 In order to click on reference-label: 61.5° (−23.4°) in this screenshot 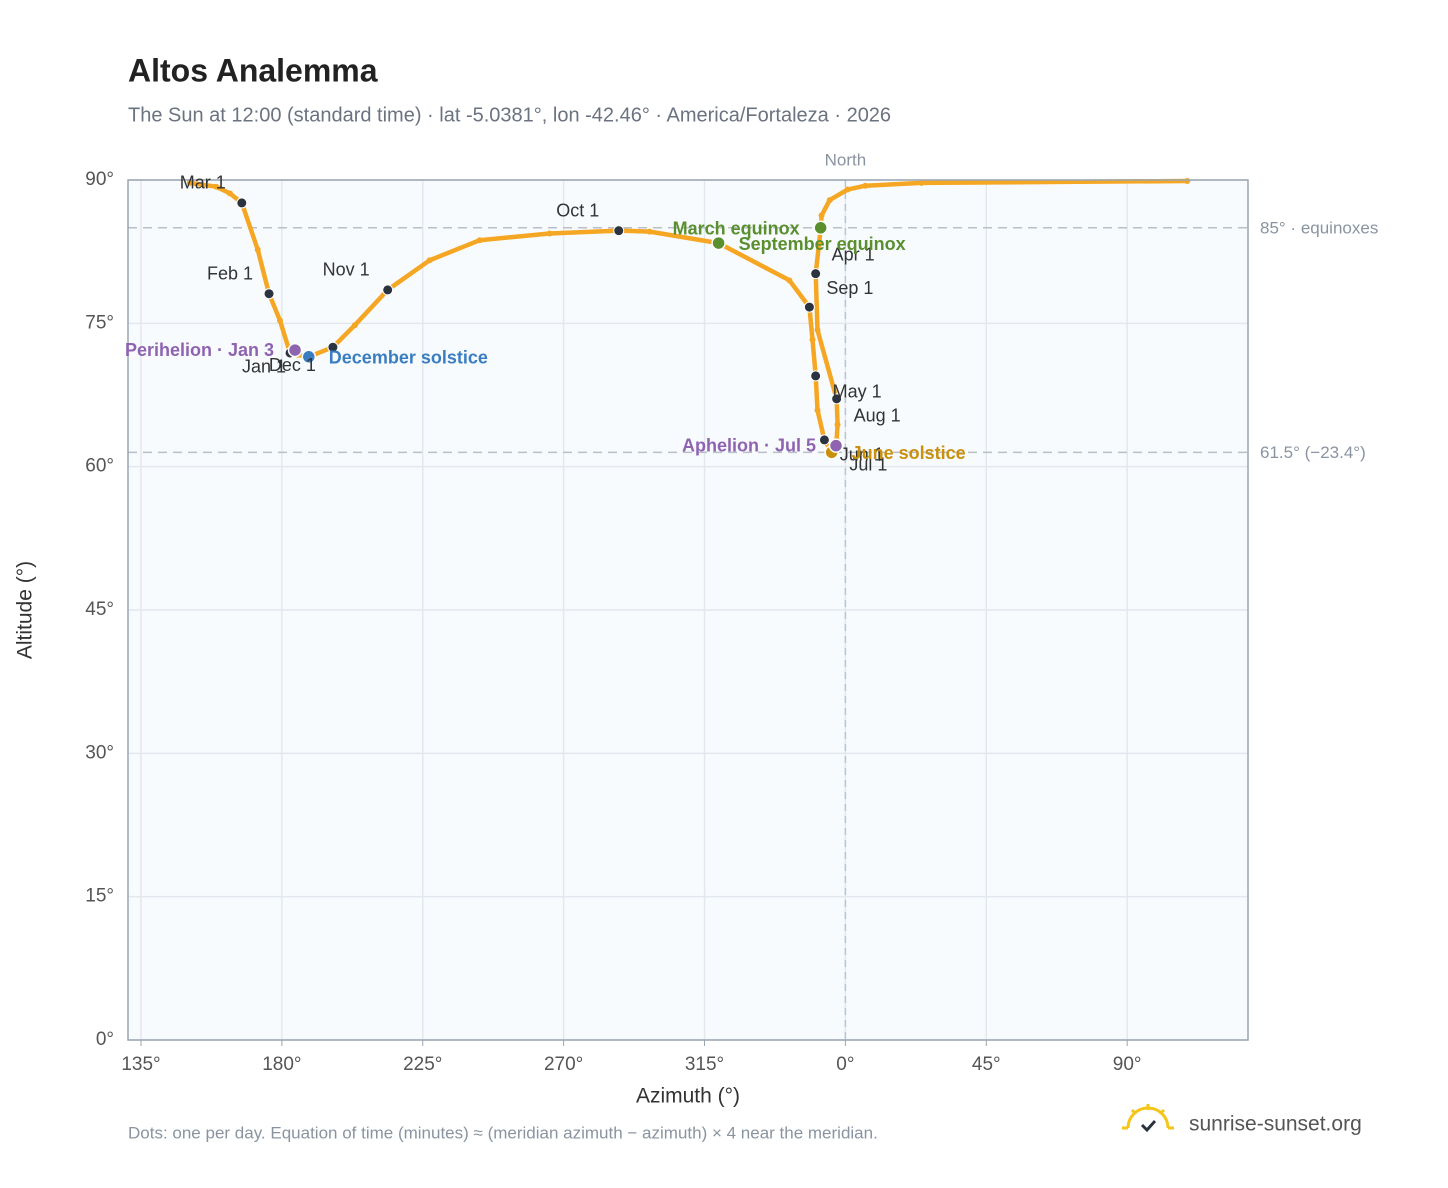, I will do `click(1313, 452)`.